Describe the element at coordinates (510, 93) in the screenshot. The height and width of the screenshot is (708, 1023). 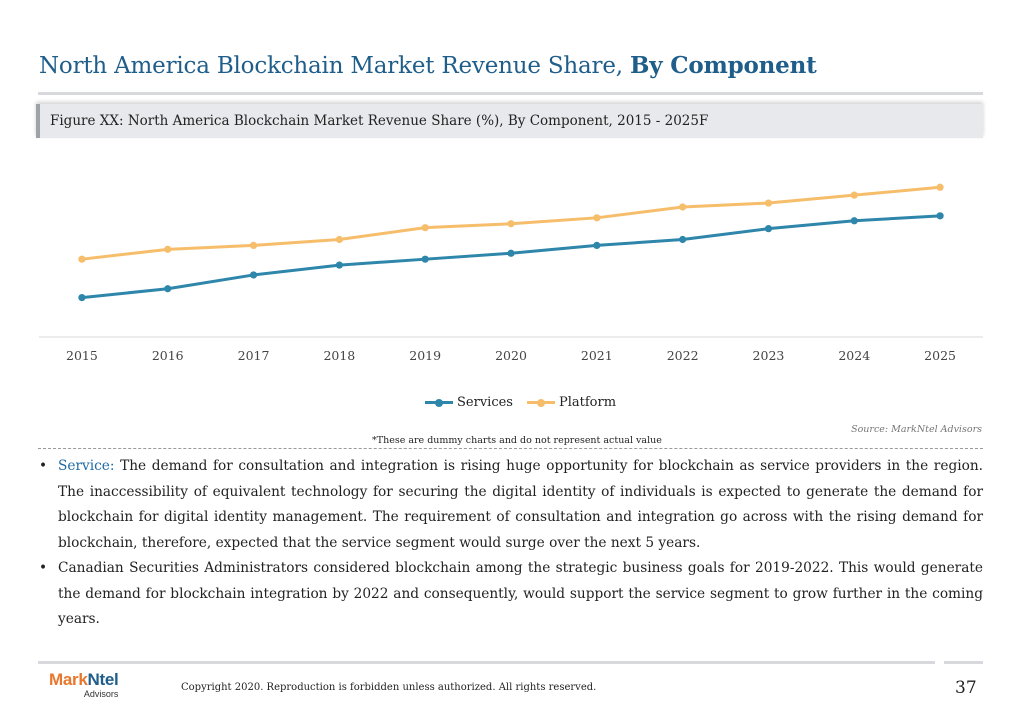
I see `title-divider` at that location.